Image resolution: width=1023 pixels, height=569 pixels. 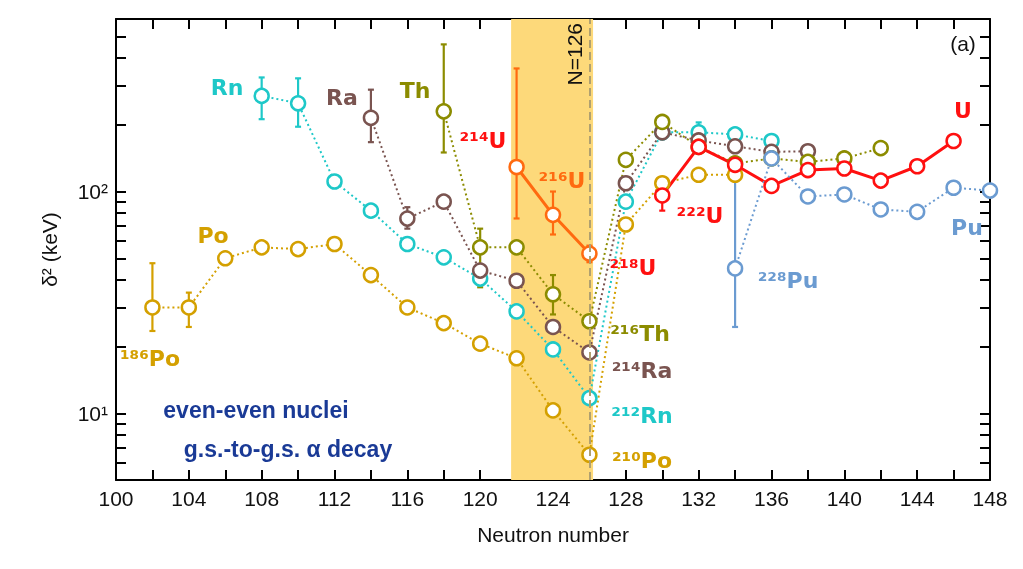 I want to click on annotation: ²¹⁸U, so click(x=633, y=267).